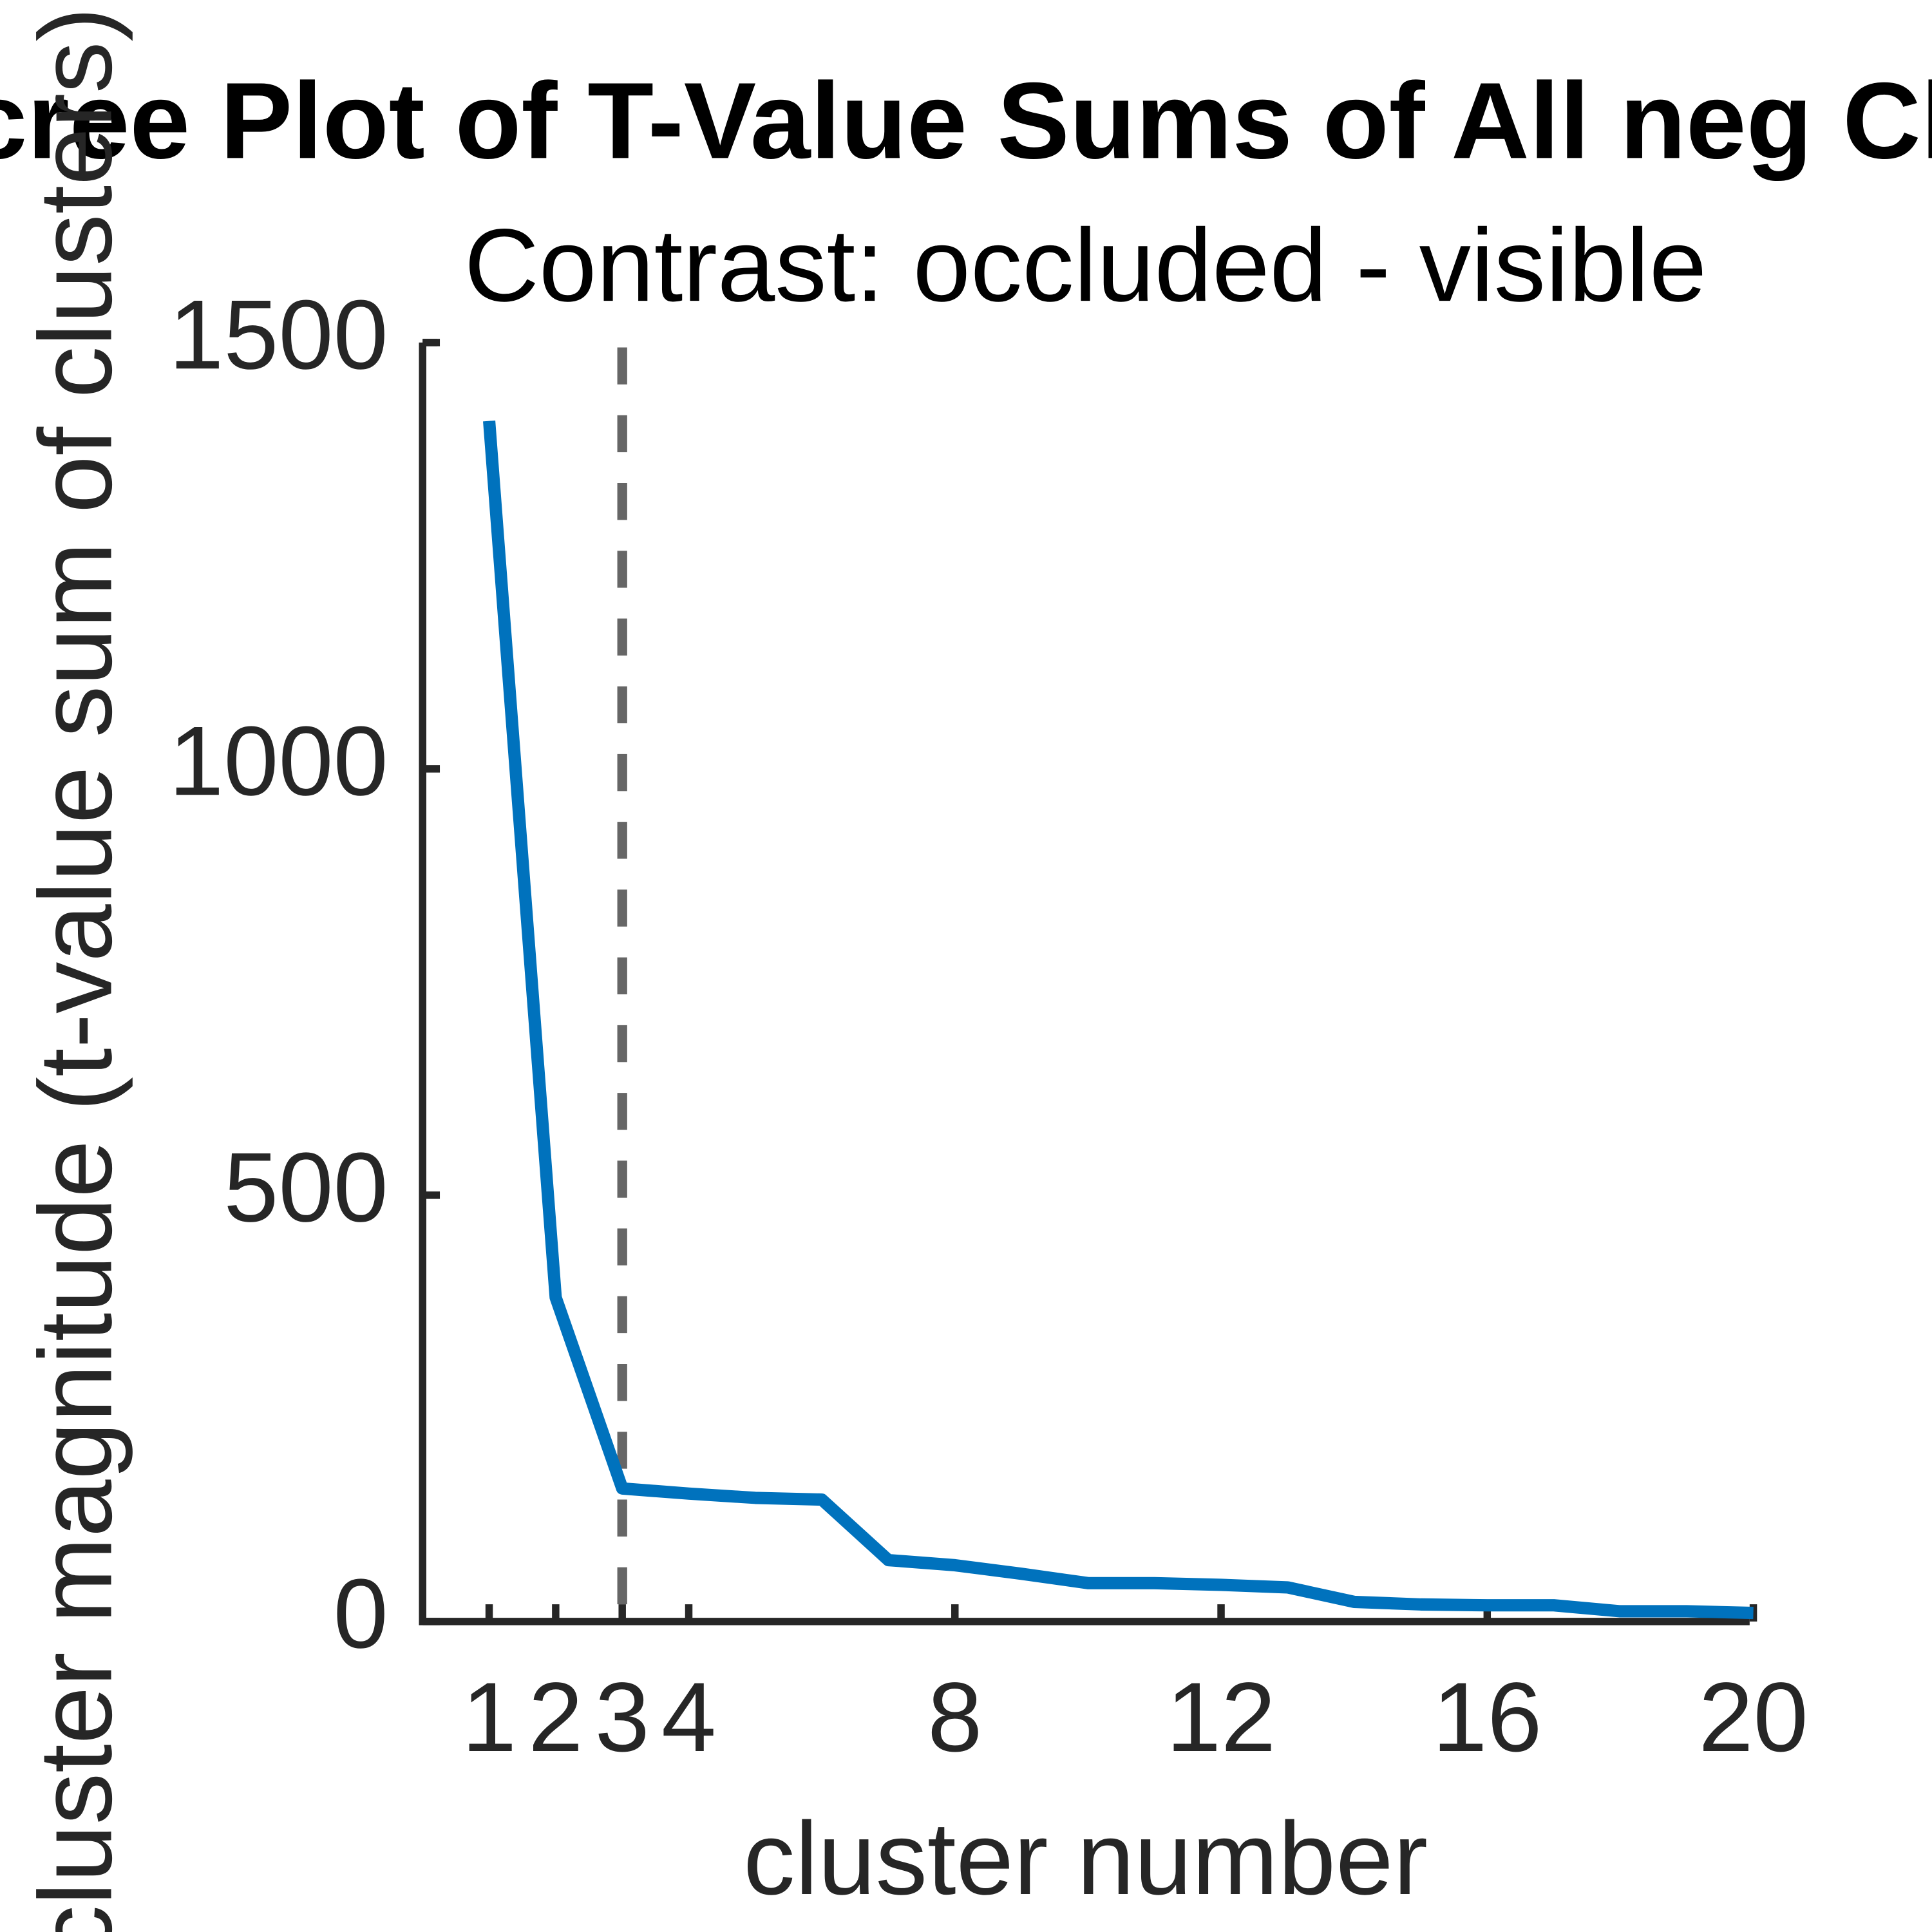 The width and height of the screenshot is (1932, 1932). I want to click on y-tick-label: 1000, so click(278, 761).